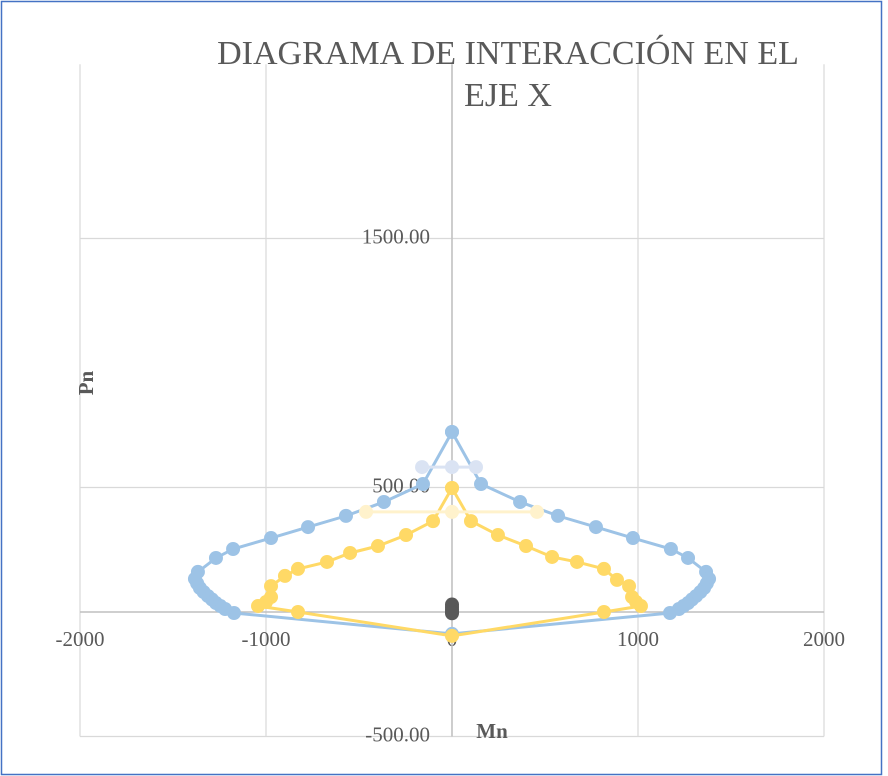 The image size is (888, 776). Describe the element at coordinates (86, 382) in the screenshot. I see `y-axis-label: Pn` at that location.